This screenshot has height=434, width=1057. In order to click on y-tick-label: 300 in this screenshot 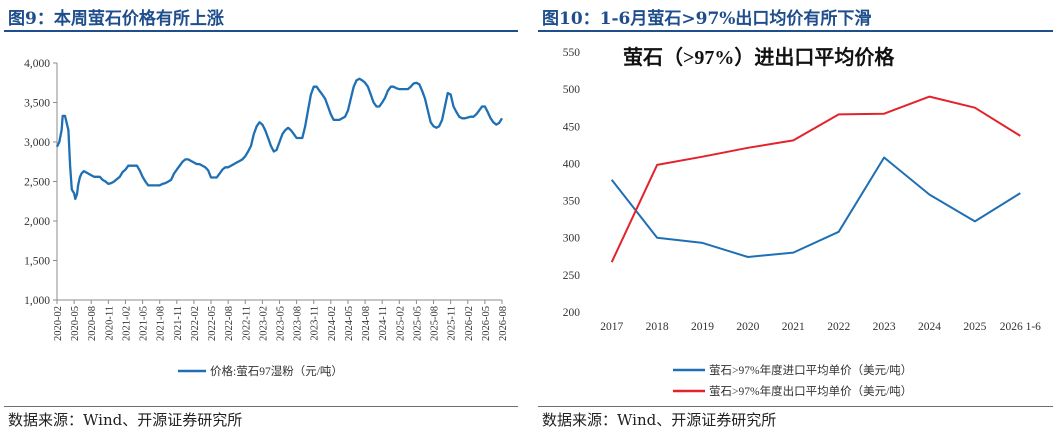, I will do `click(572, 239)`.